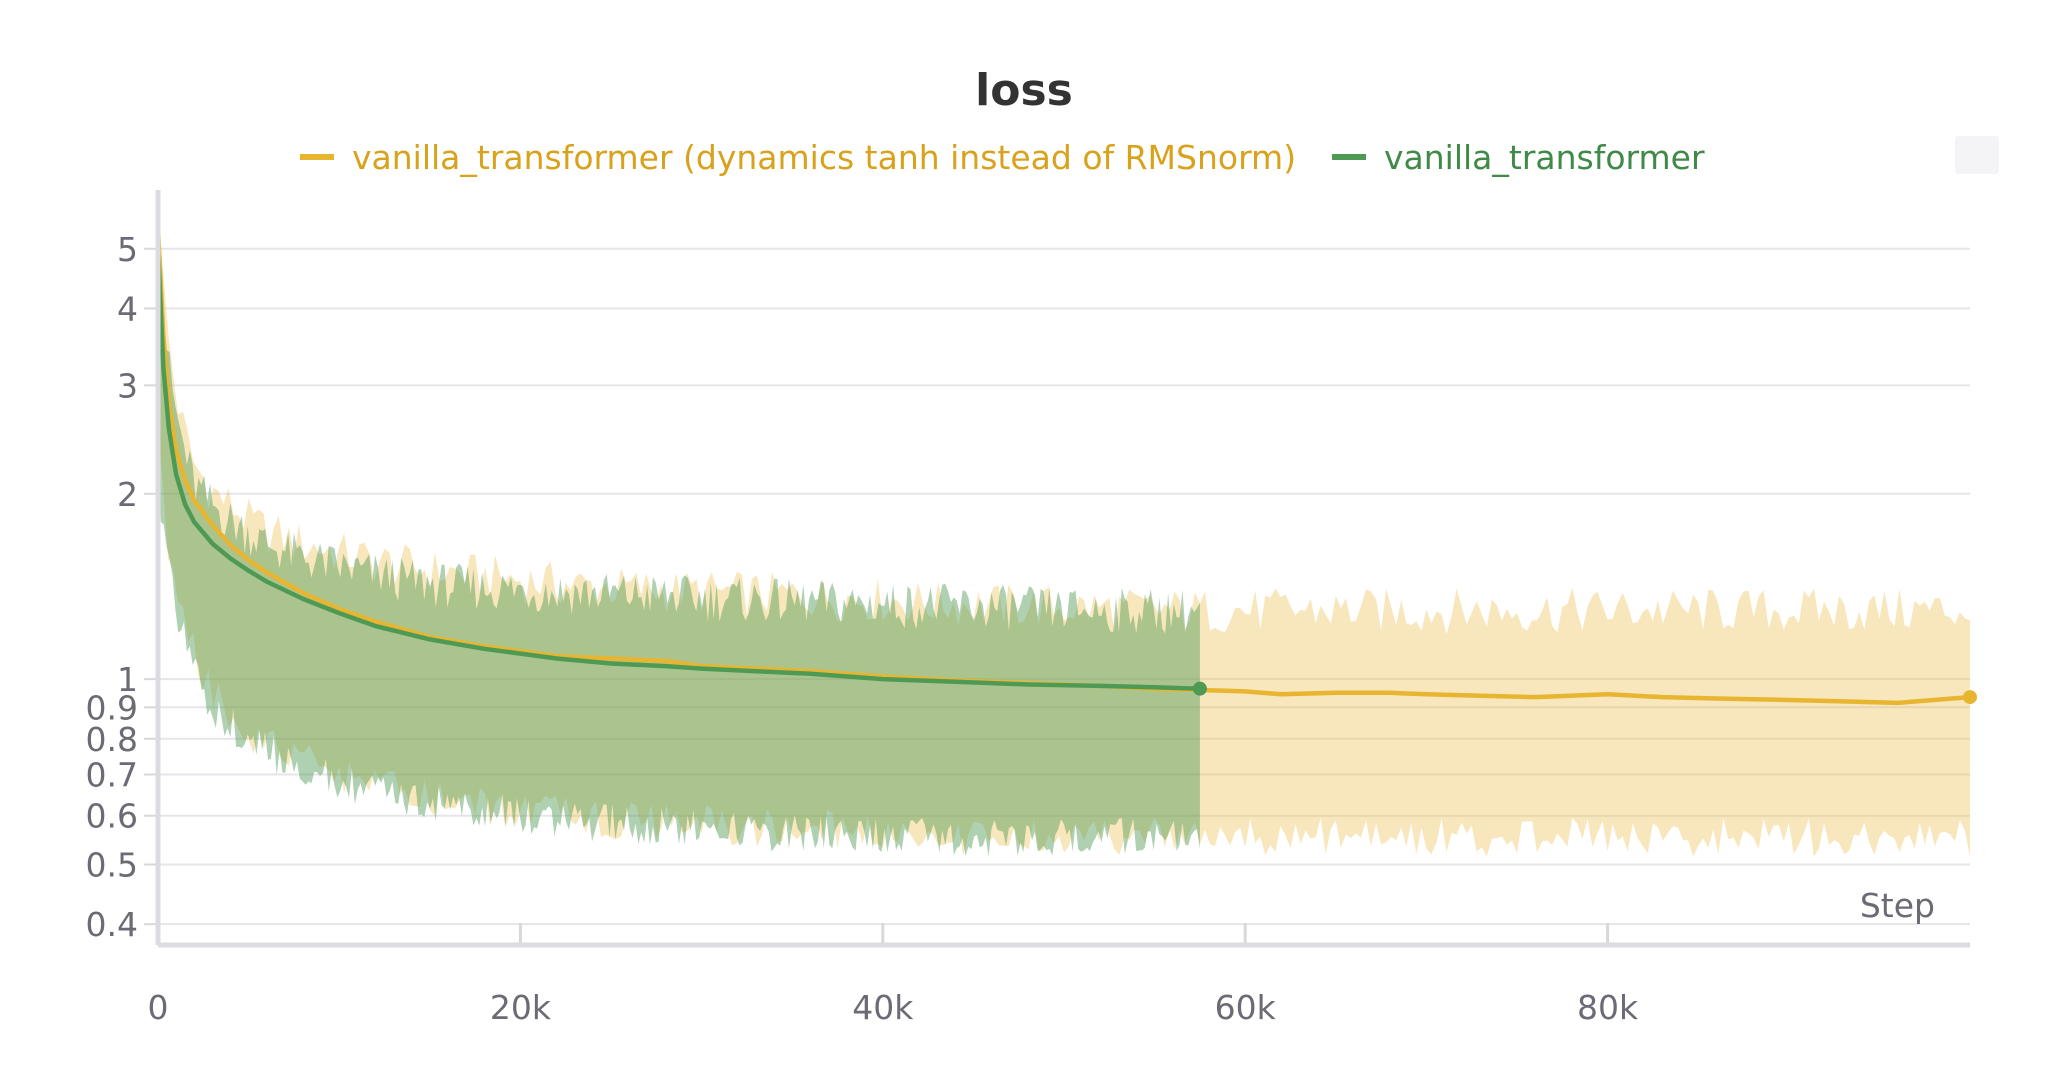 Image resolution: width=2048 pixels, height=1076 pixels. I want to click on x-tick-labels: 0 20k 40k 60k 80k, so click(894, 1007).